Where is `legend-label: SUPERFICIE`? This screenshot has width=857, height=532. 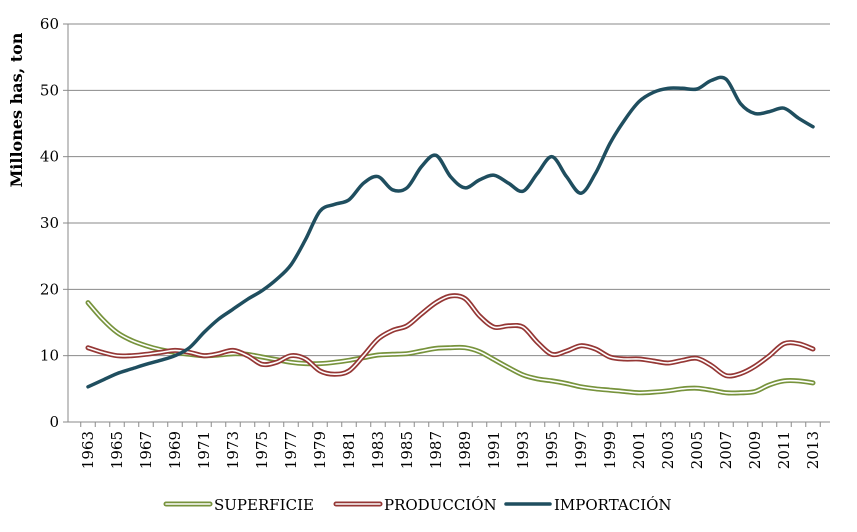 legend-label: SUPERFICIE is located at coordinates (264, 505).